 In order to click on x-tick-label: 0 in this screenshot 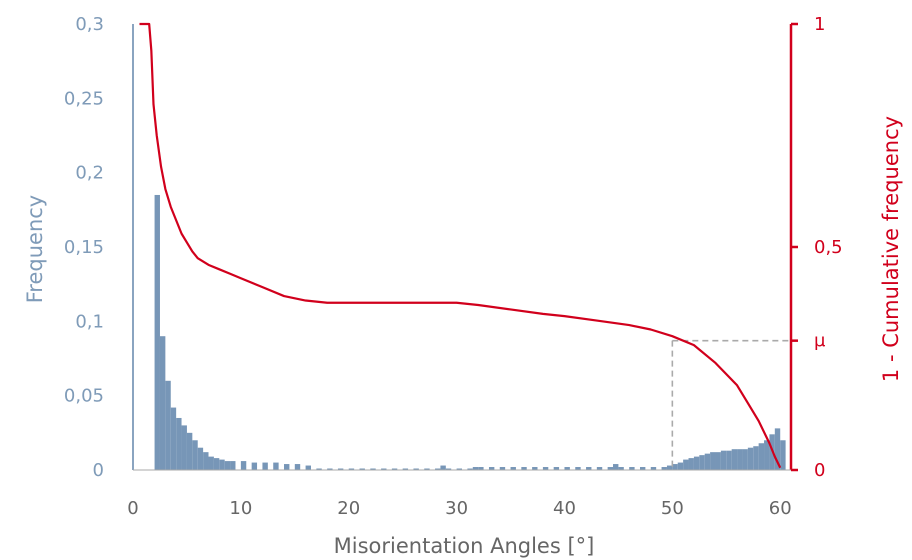, I will do `click(132, 508)`.